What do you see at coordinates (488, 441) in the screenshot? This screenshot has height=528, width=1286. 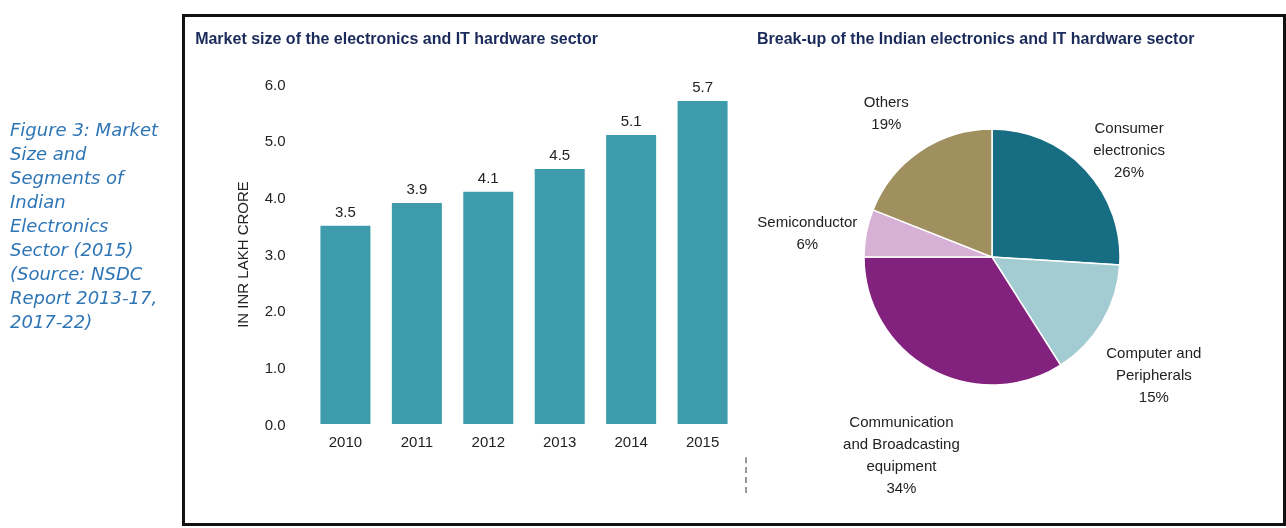 I see `x-tick-label: 2012` at bounding box center [488, 441].